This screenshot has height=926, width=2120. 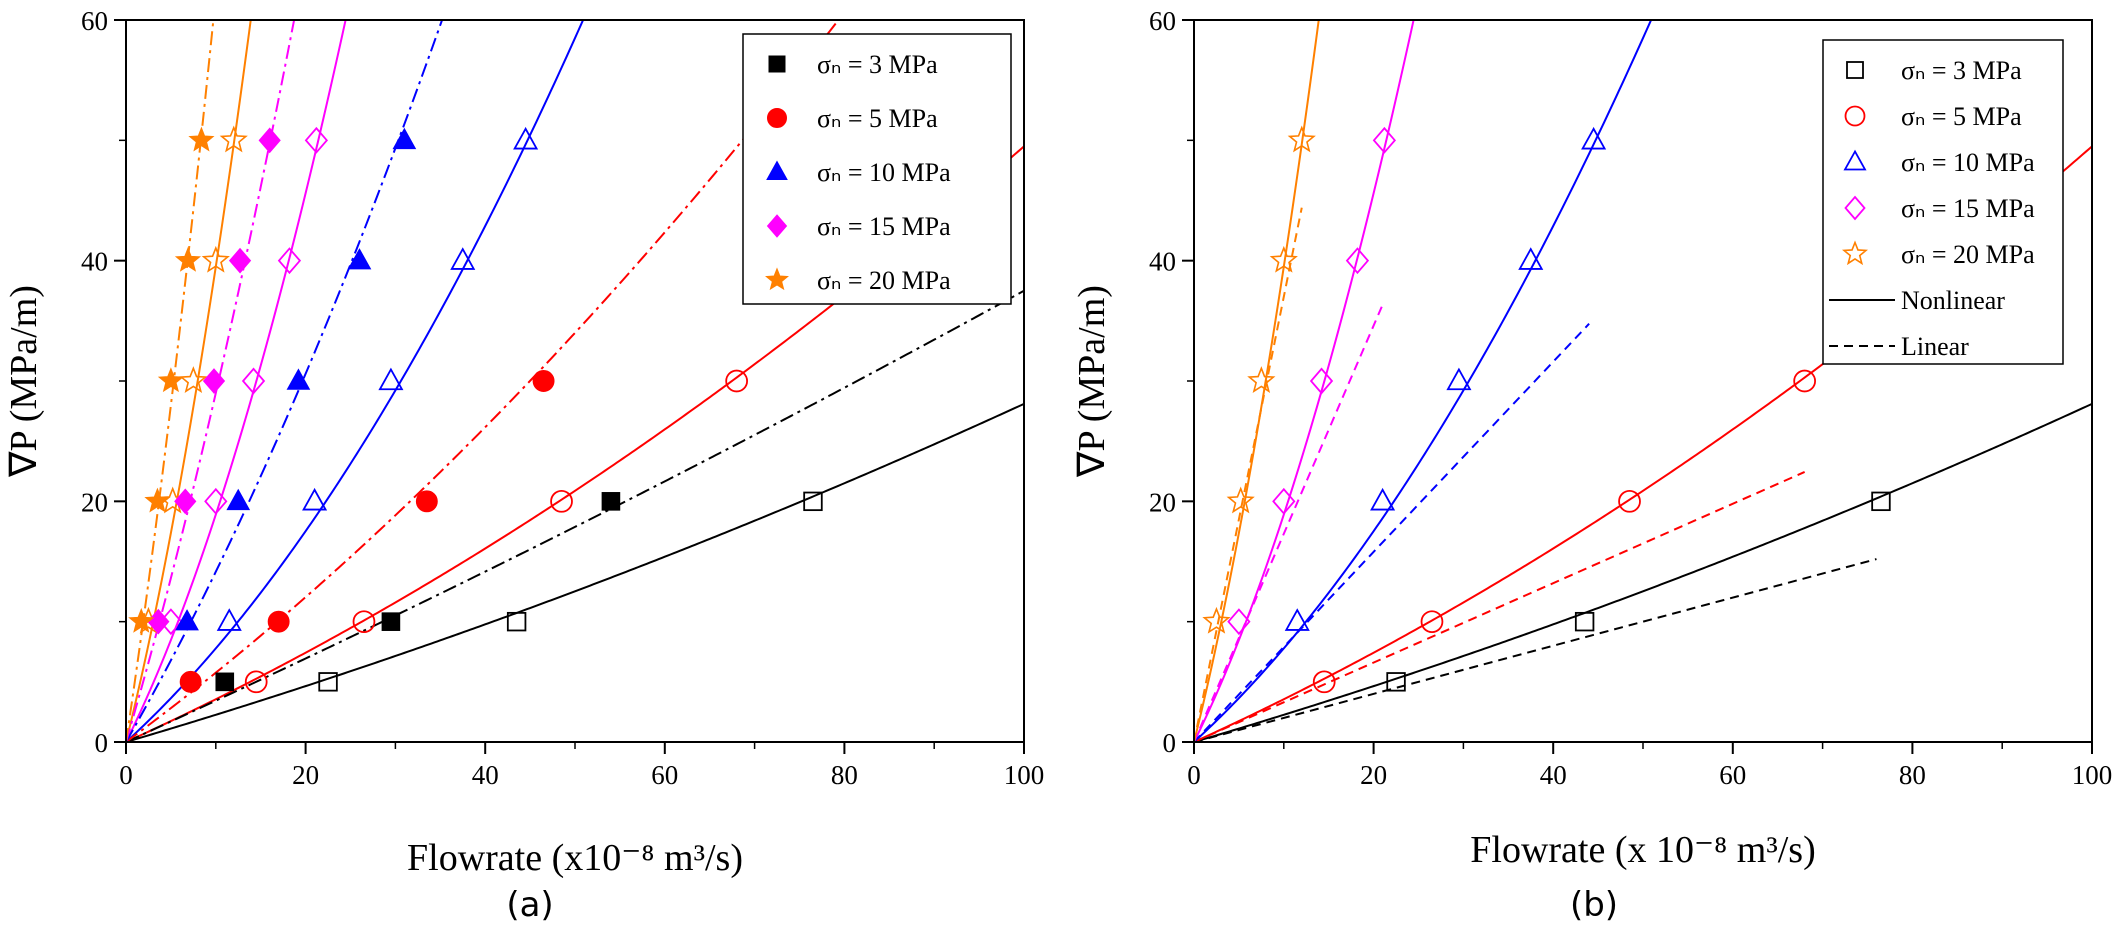 I want to click on data-point-s5-p1, so click(x=391, y=621).